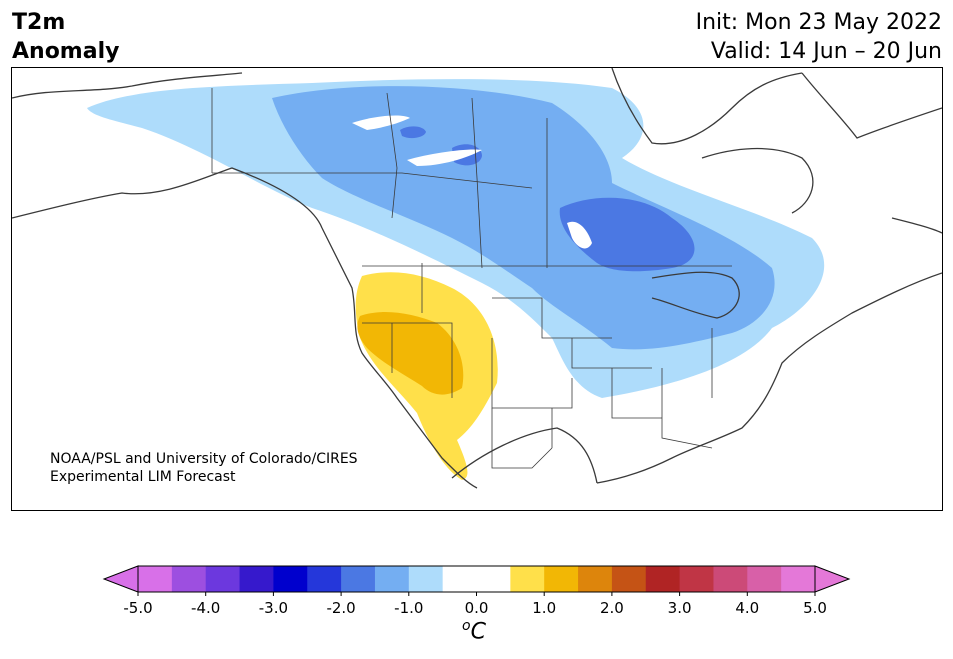  What do you see at coordinates (544, 608) in the screenshot?
I see `colorbar-tick-label: 1.0` at bounding box center [544, 608].